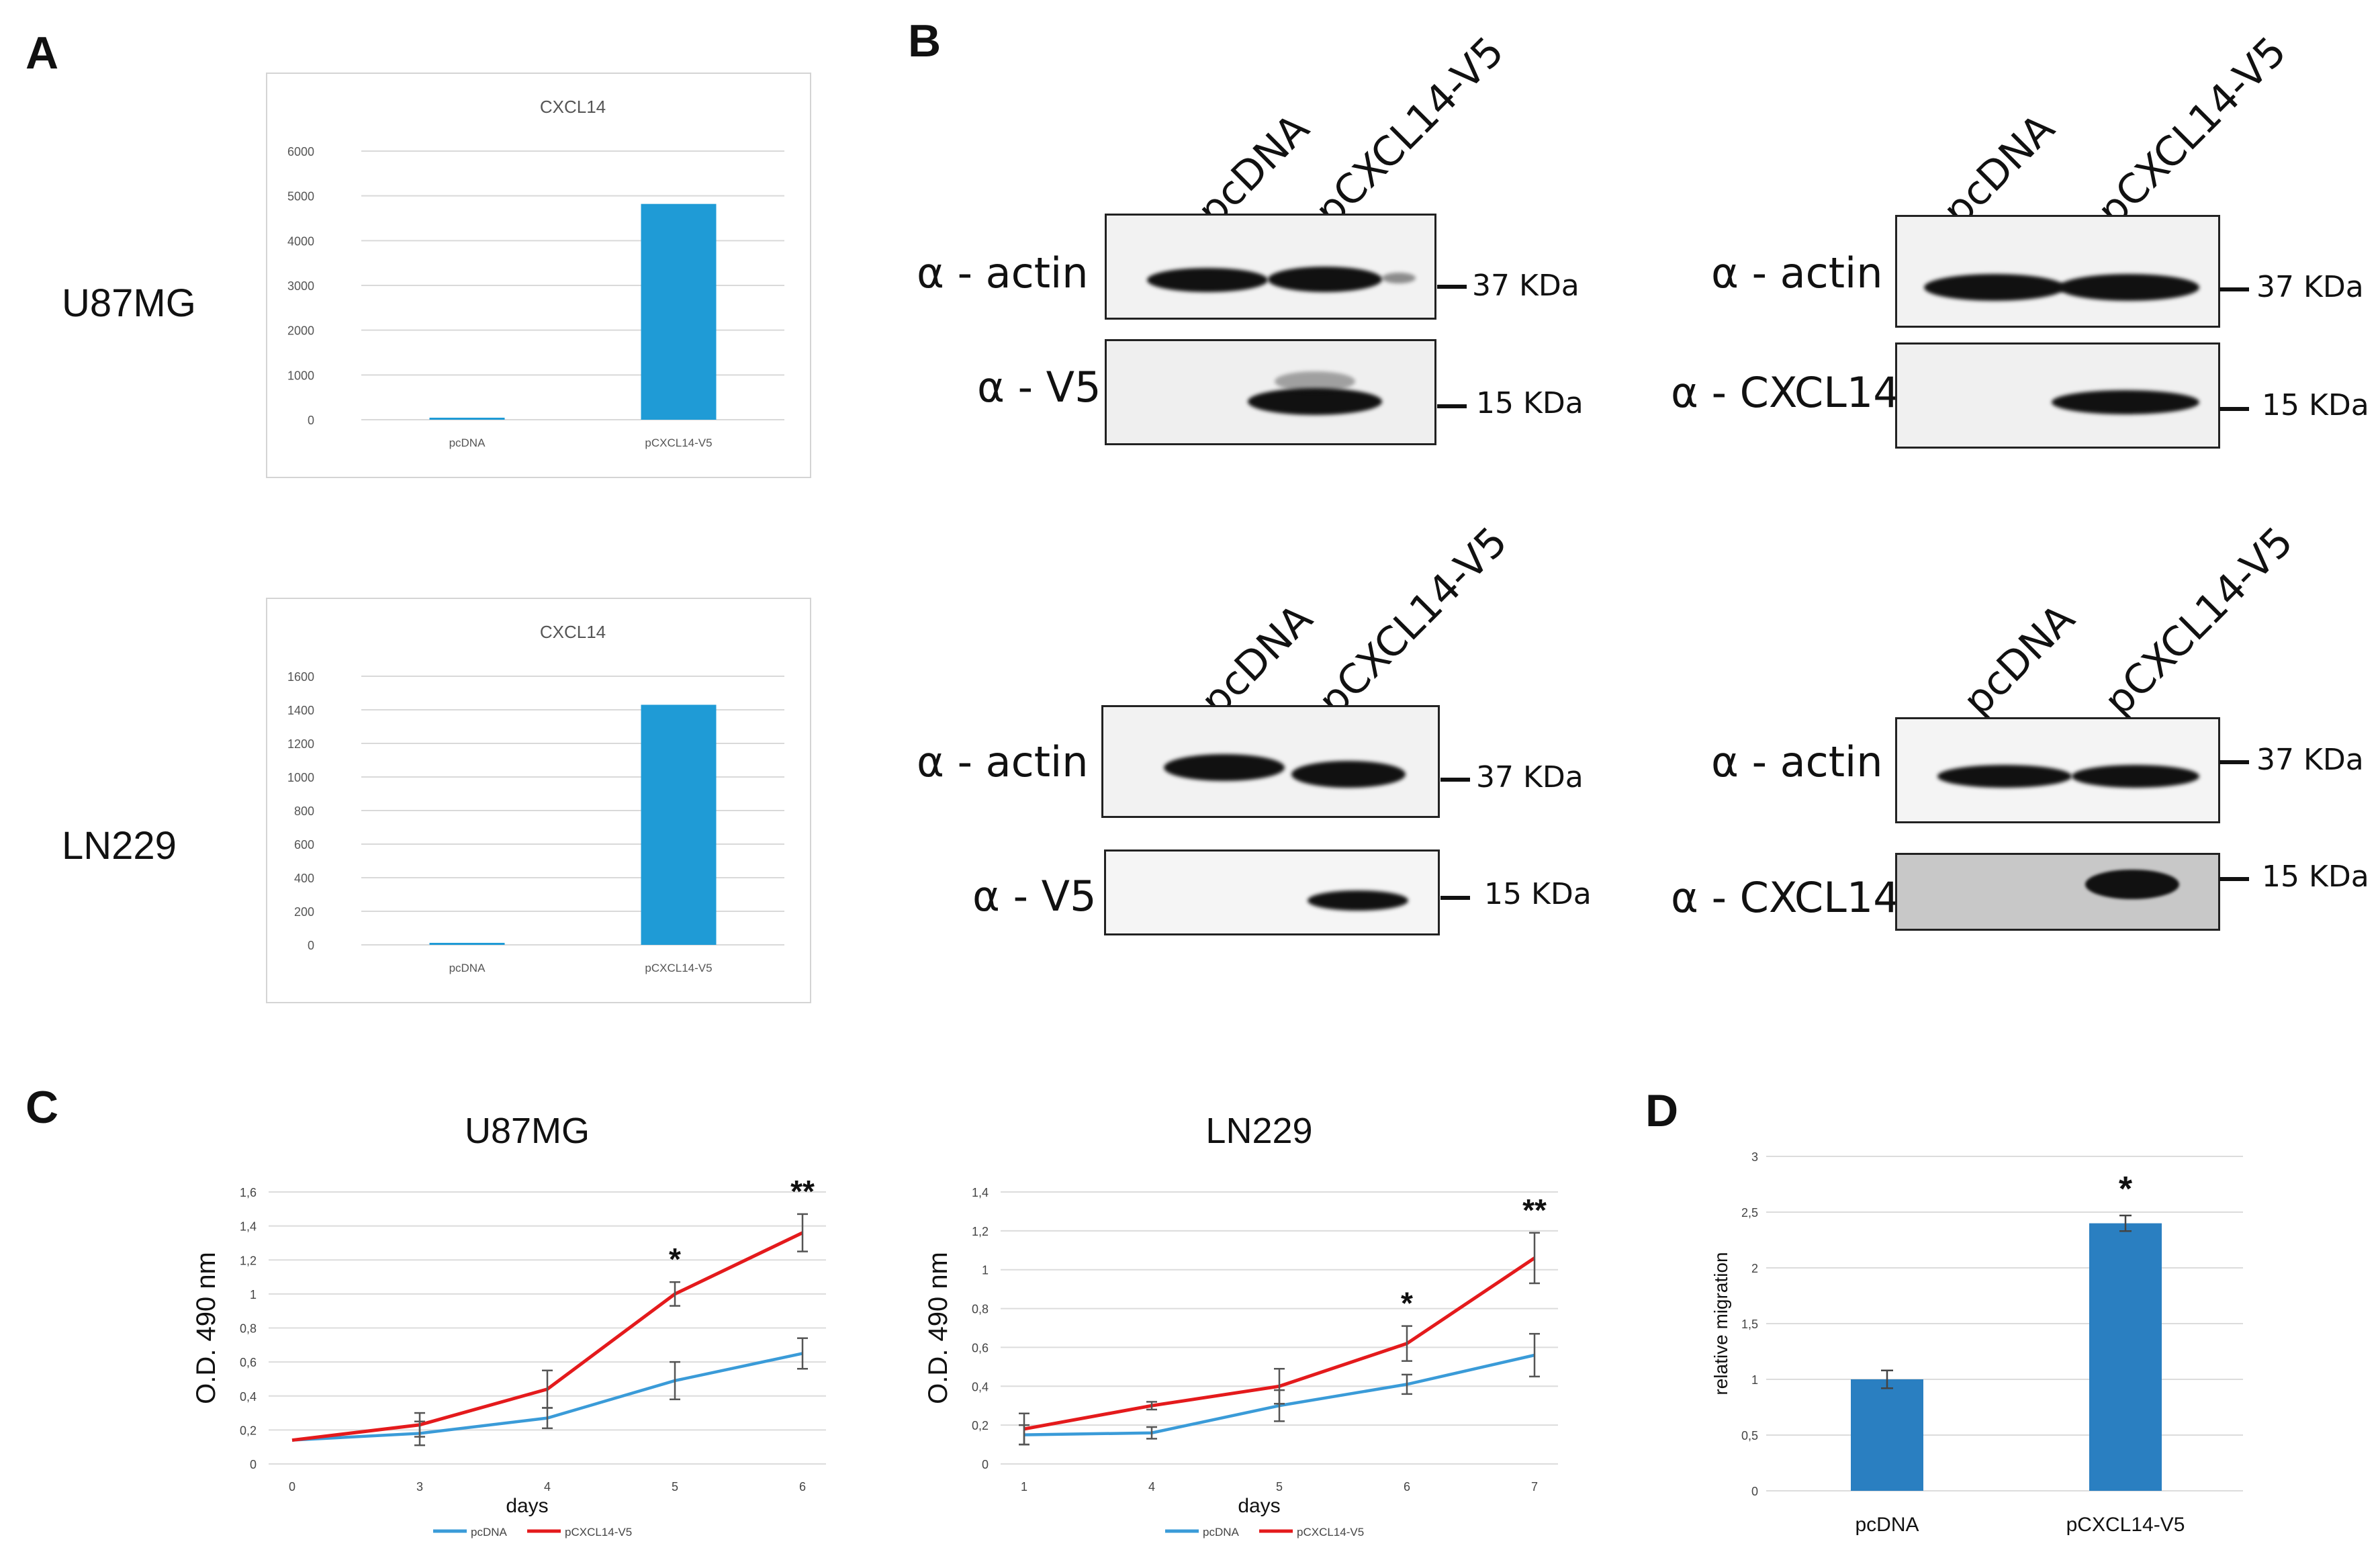 The width and height of the screenshot is (2380, 1562). What do you see at coordinates (300, 777) in the screenshot?
I see `y-tick-label: 1000` at bounding box center [300, 777].